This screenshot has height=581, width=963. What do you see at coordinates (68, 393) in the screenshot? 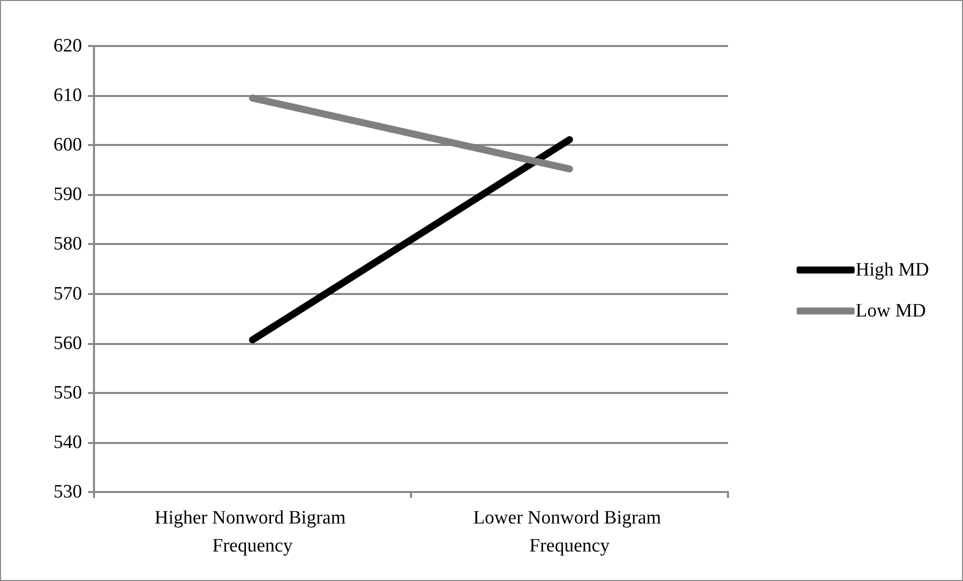
I see `y-tick-label: 550` at bounding box center [68, 393].